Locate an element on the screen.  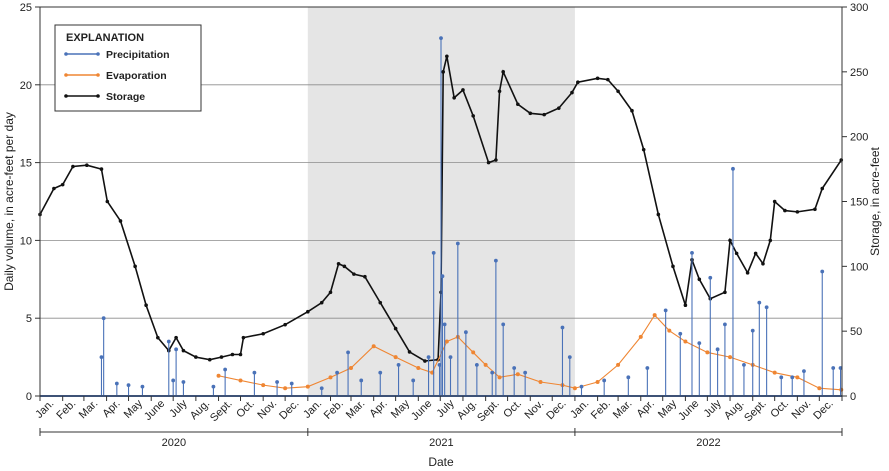
x-axis-title: Date is located at coordinates (441, 462).